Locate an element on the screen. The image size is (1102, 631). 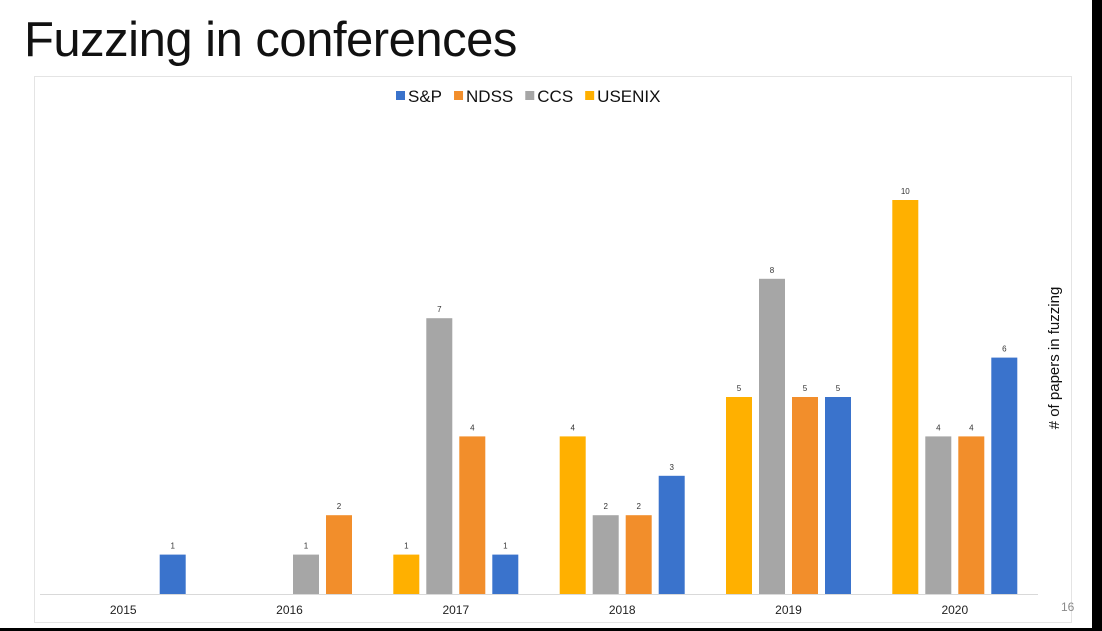
bar-2020-s-p is located at coordinates (1004, 475).